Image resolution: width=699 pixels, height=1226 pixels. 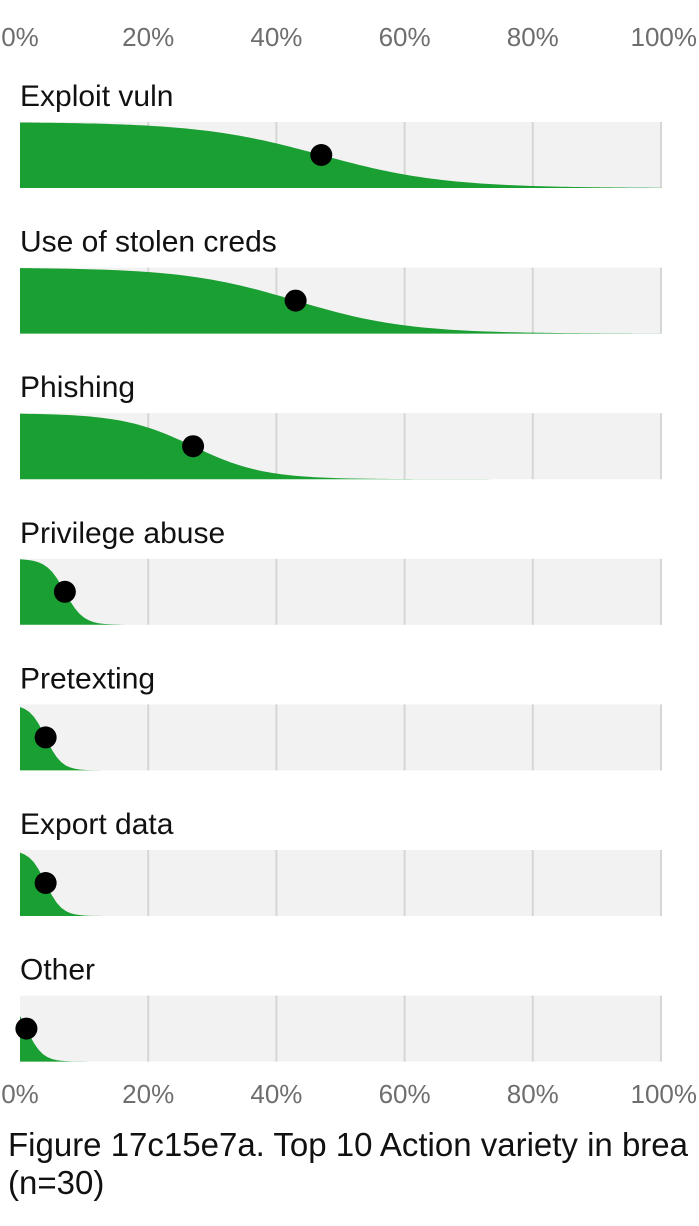 What do you see at coordinates (56, 1182) in the screenshot?
I see `caption-line-2: (n=30)` at bounding box center [56, 1182].